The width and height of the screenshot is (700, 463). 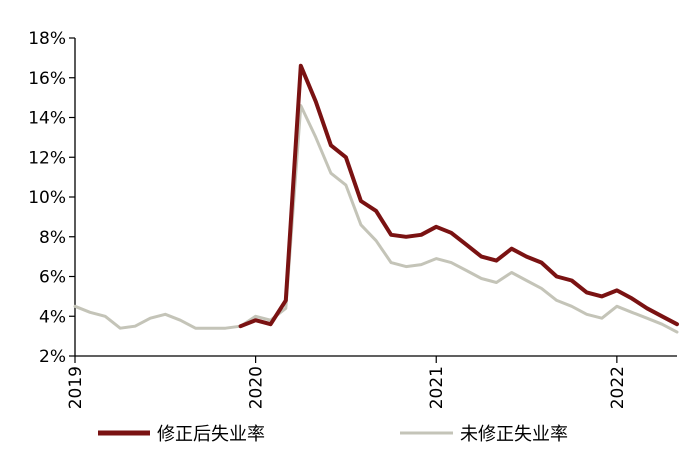 I want to click on y-tick-label: 10%, so click(x=47, y=198).